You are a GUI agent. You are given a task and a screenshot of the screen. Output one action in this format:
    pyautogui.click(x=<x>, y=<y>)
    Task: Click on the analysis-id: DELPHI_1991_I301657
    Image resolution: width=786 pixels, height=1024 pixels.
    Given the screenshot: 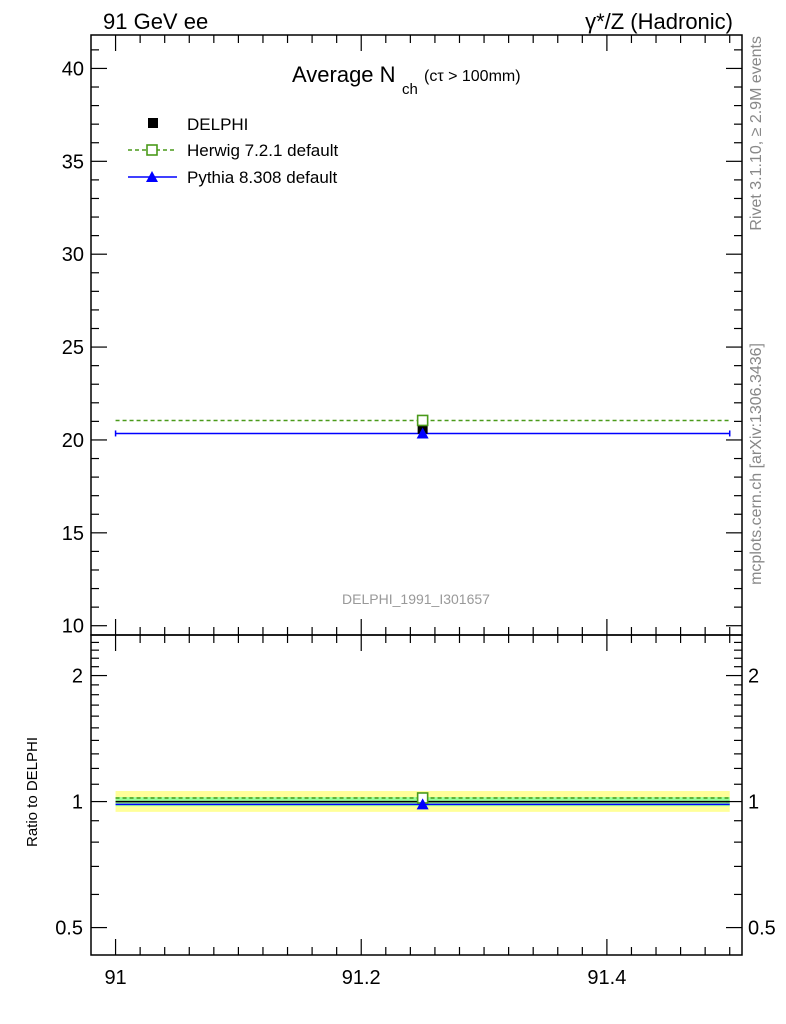 What is the action you would take?
    pyautogui.click(x=416, y=599)
    